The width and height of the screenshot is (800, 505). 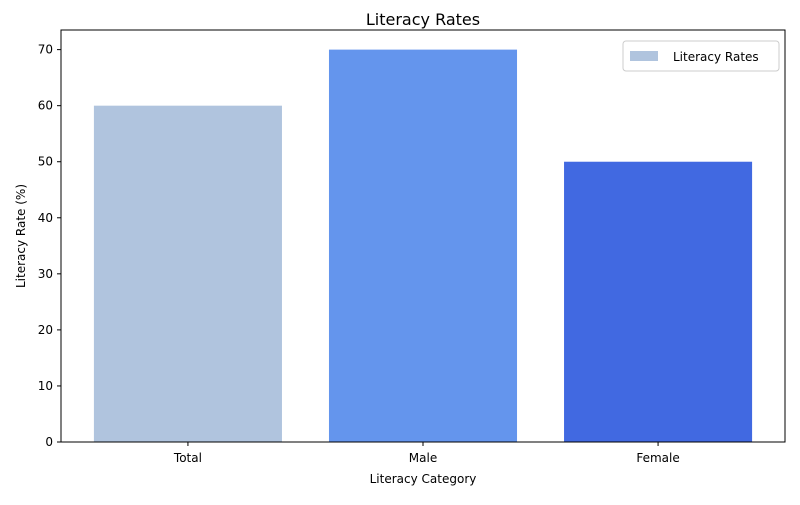 I want to click on y-axis-label: Literacy Rate (%), so click(x=21, y=236).